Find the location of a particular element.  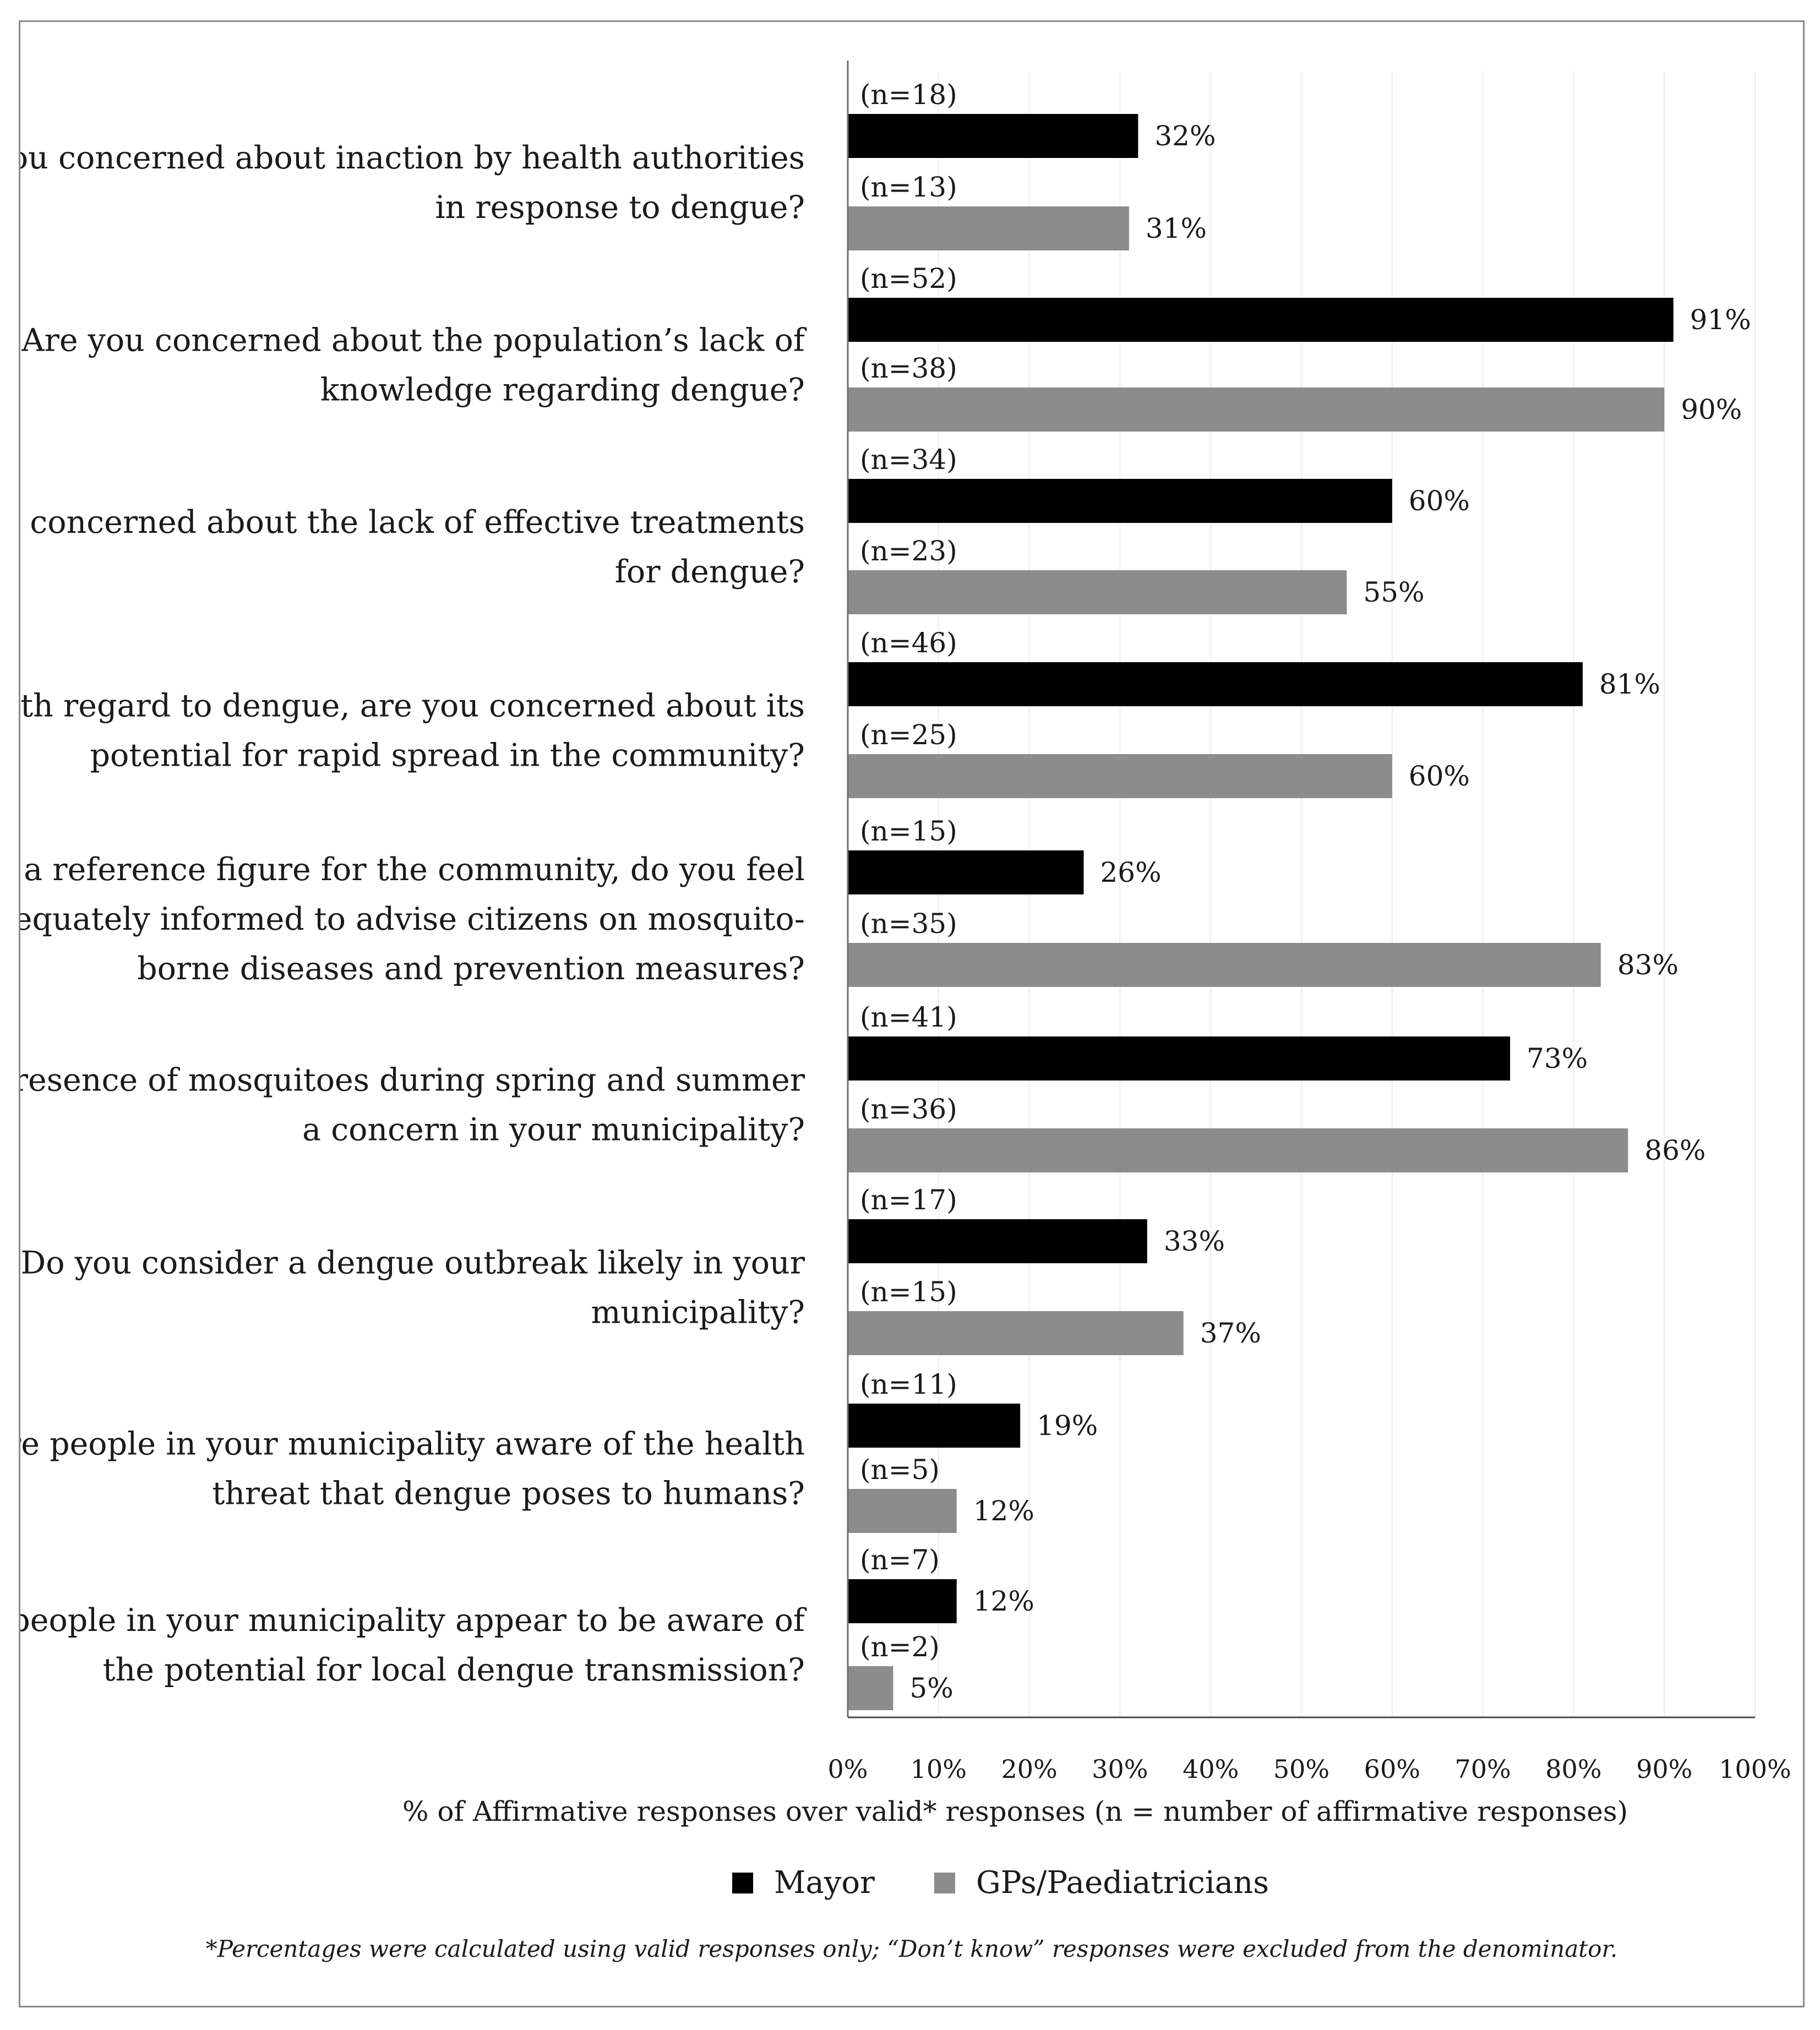

x-tick-label: 0% is located at coordinates (848, 1769).